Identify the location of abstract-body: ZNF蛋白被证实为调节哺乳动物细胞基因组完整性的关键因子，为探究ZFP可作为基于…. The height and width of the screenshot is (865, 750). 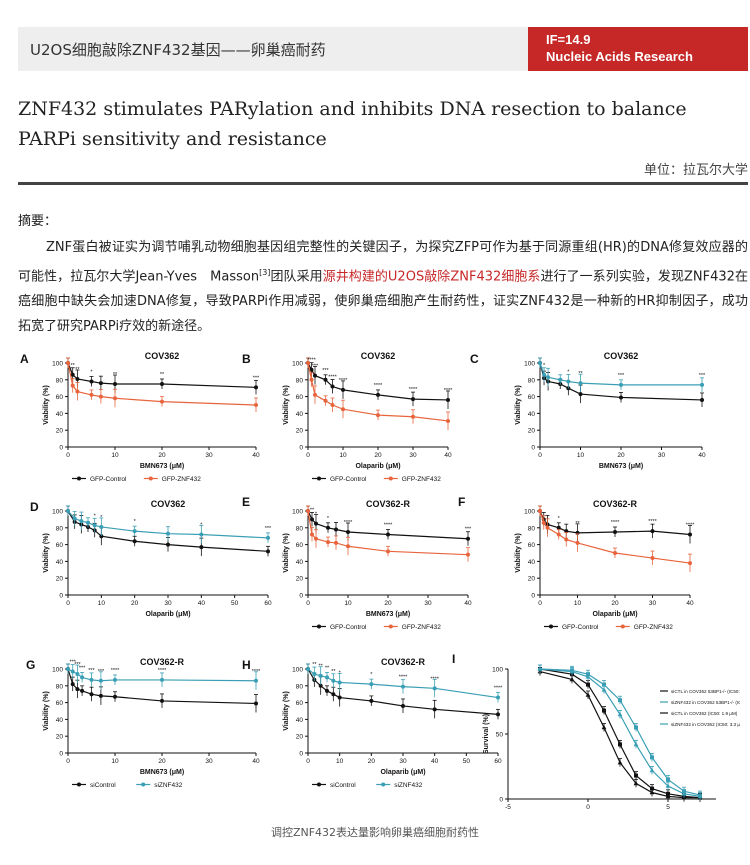
(383, 287).